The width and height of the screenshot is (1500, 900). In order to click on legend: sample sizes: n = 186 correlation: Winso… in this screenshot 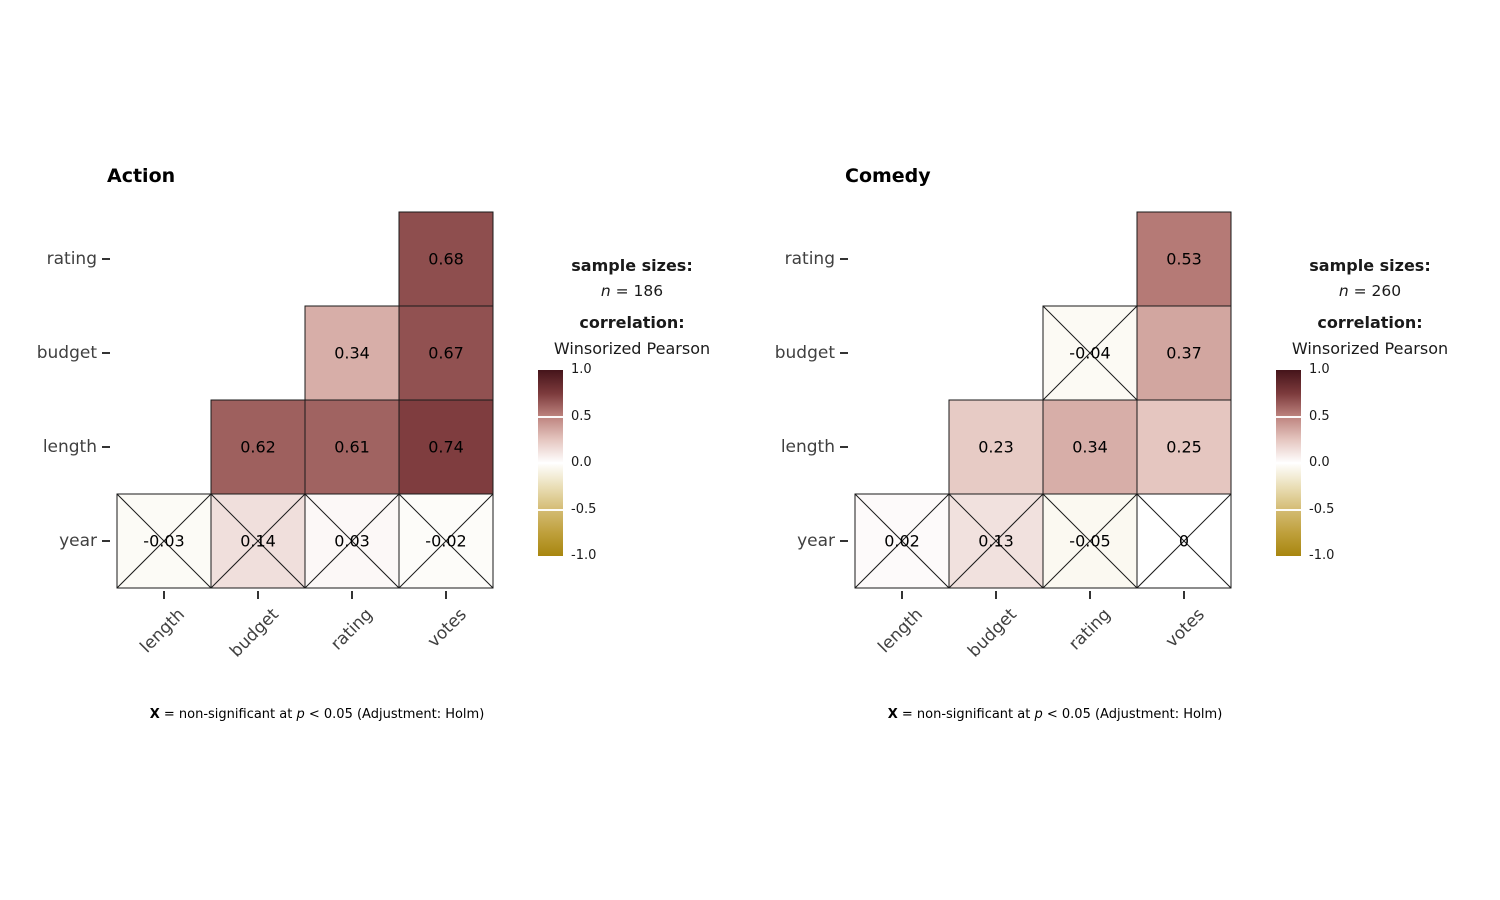, I will do `click(632, 307)`.